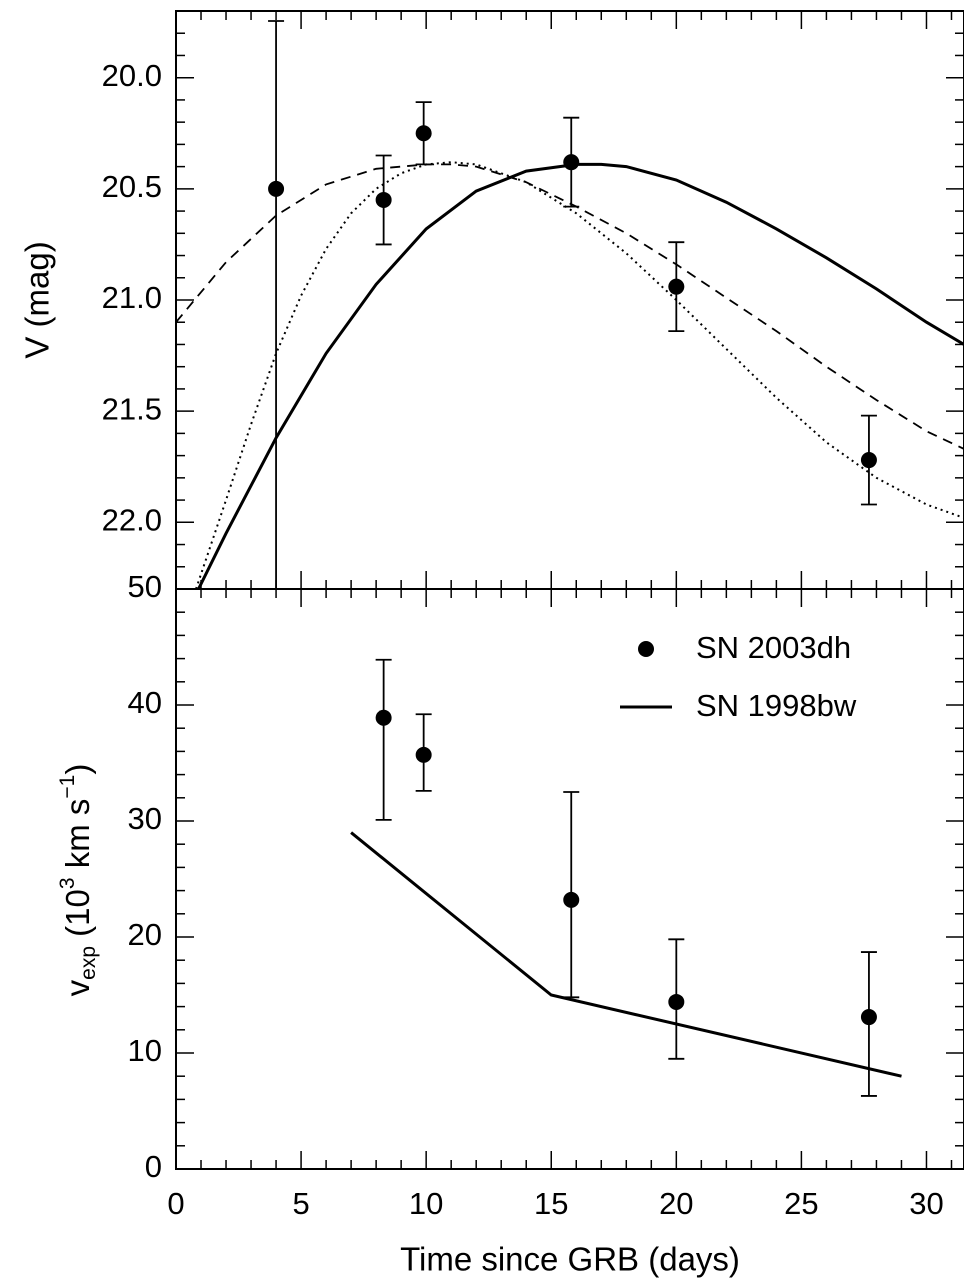  I want to click on legend: SN 2003dh SN 1998bw, so click(738, 676).